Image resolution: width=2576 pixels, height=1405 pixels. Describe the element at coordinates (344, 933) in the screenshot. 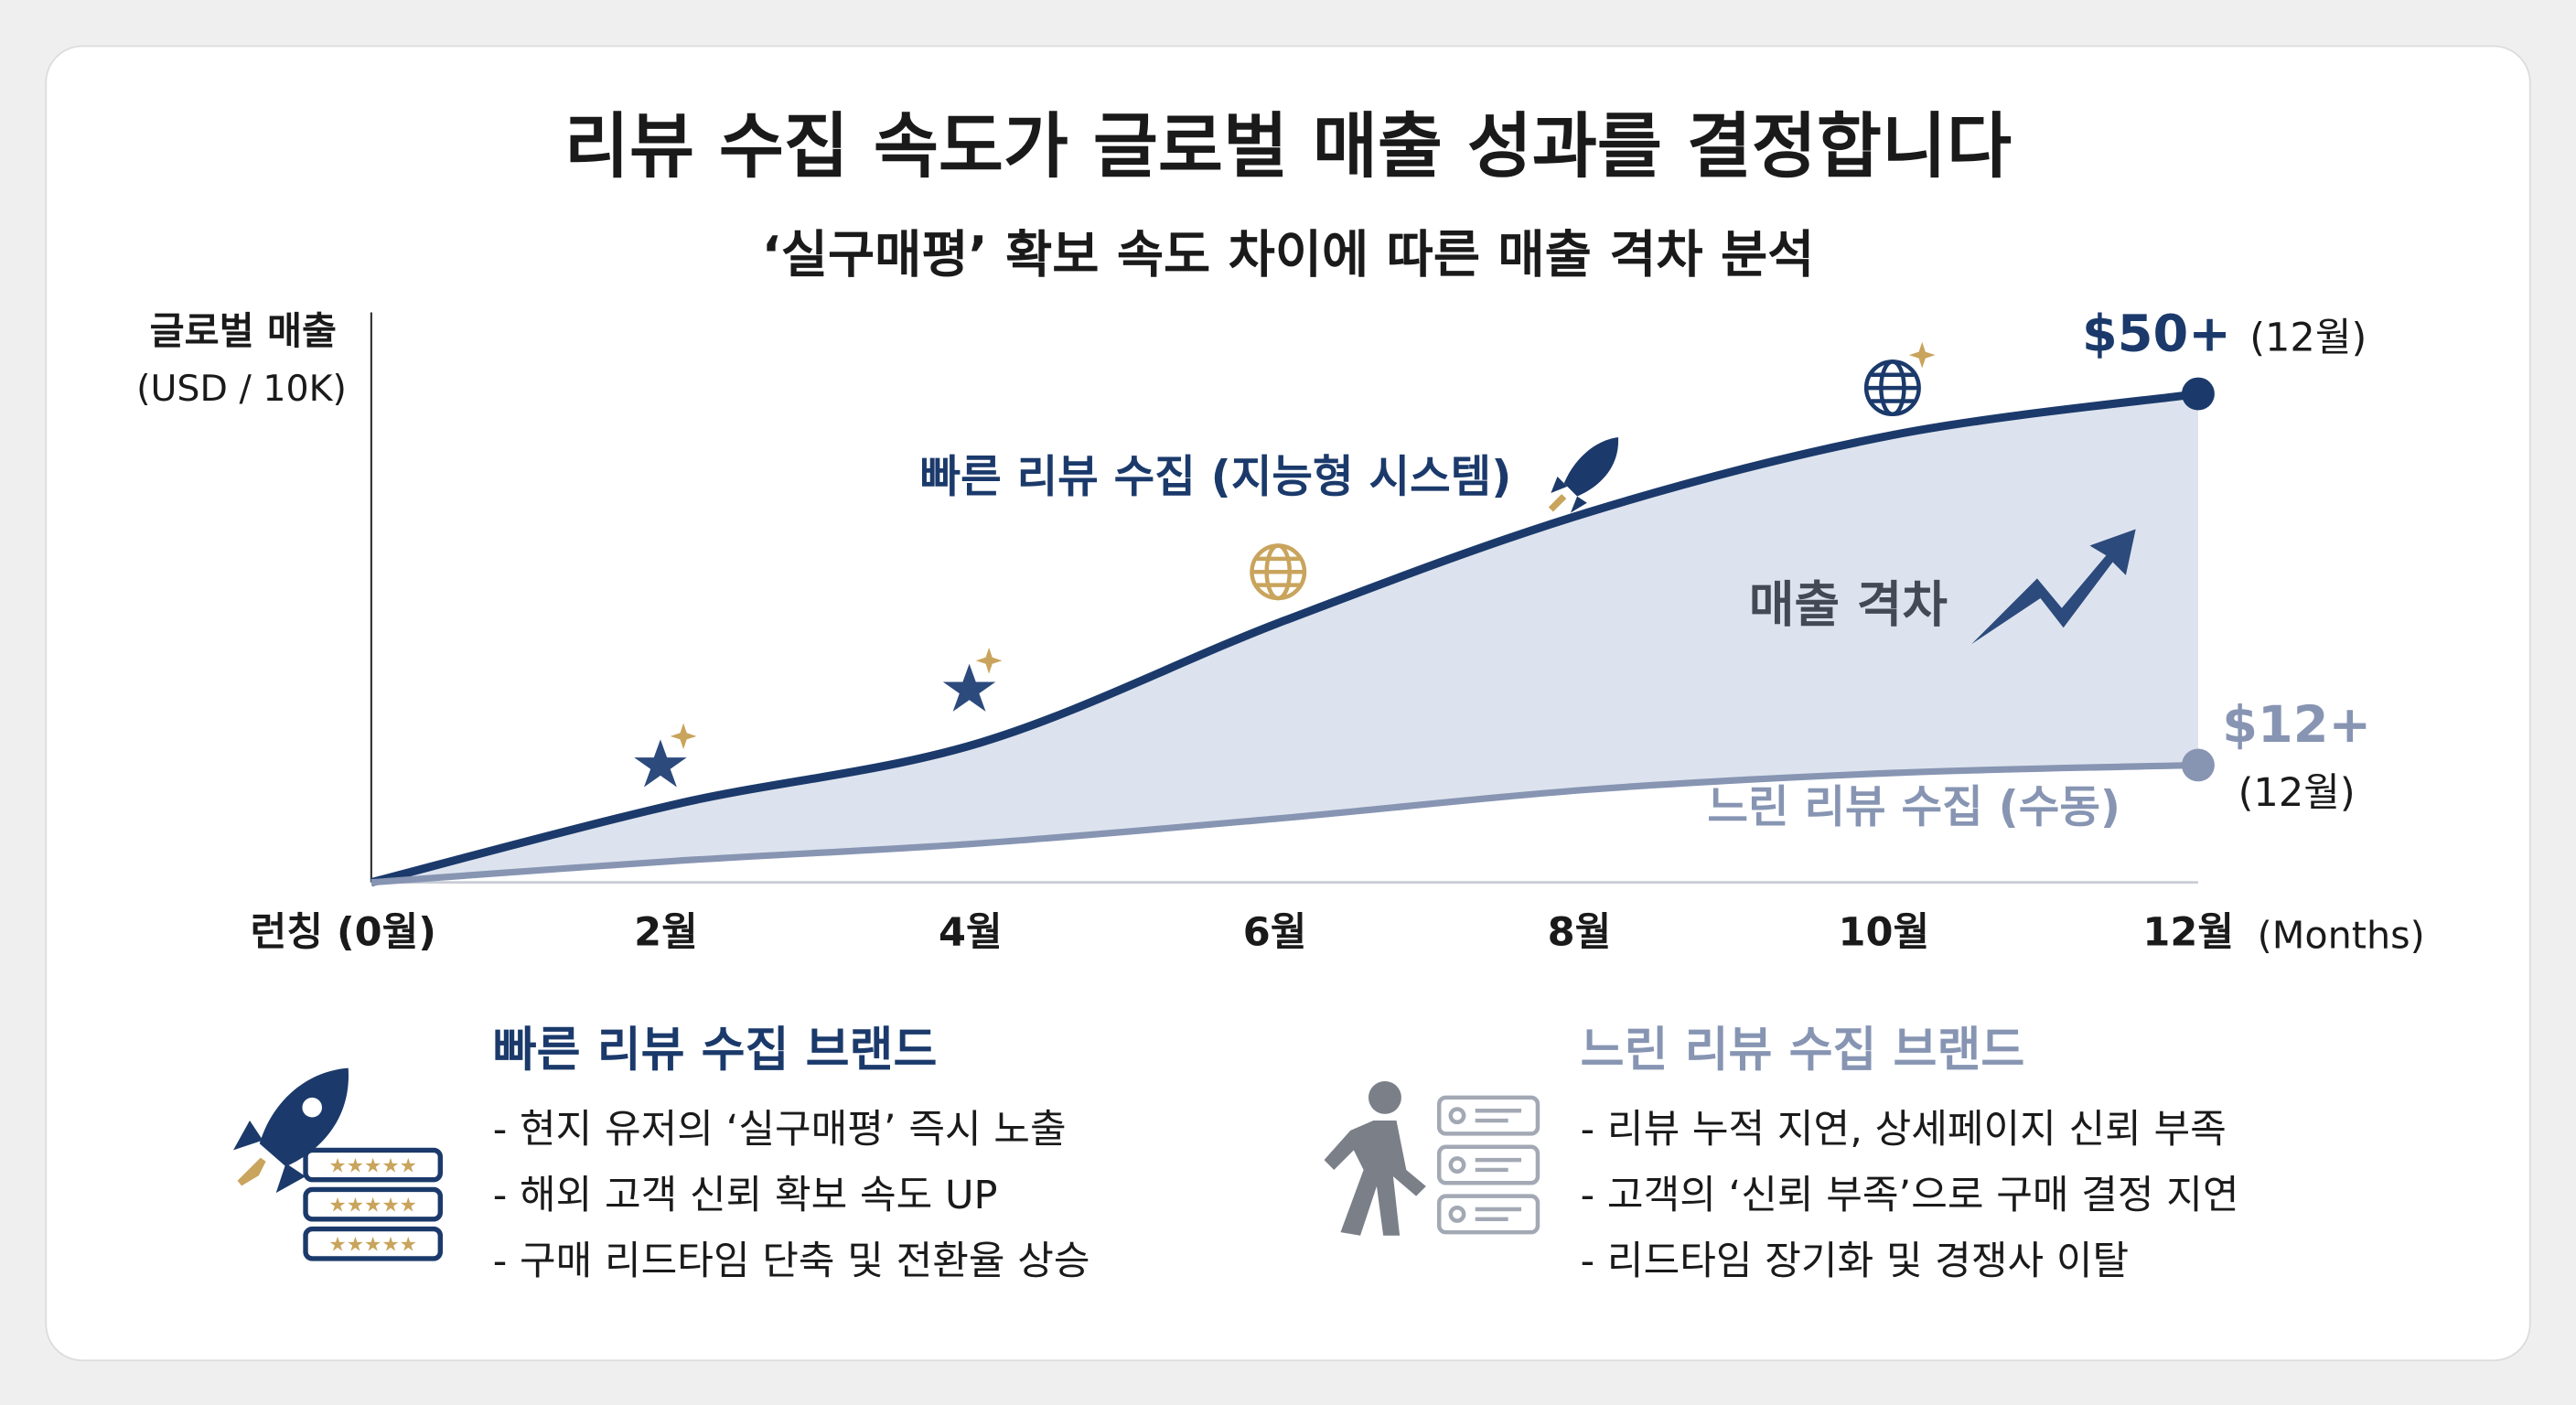

I see `x-tick-label: 런칭 (0월)` at that location.